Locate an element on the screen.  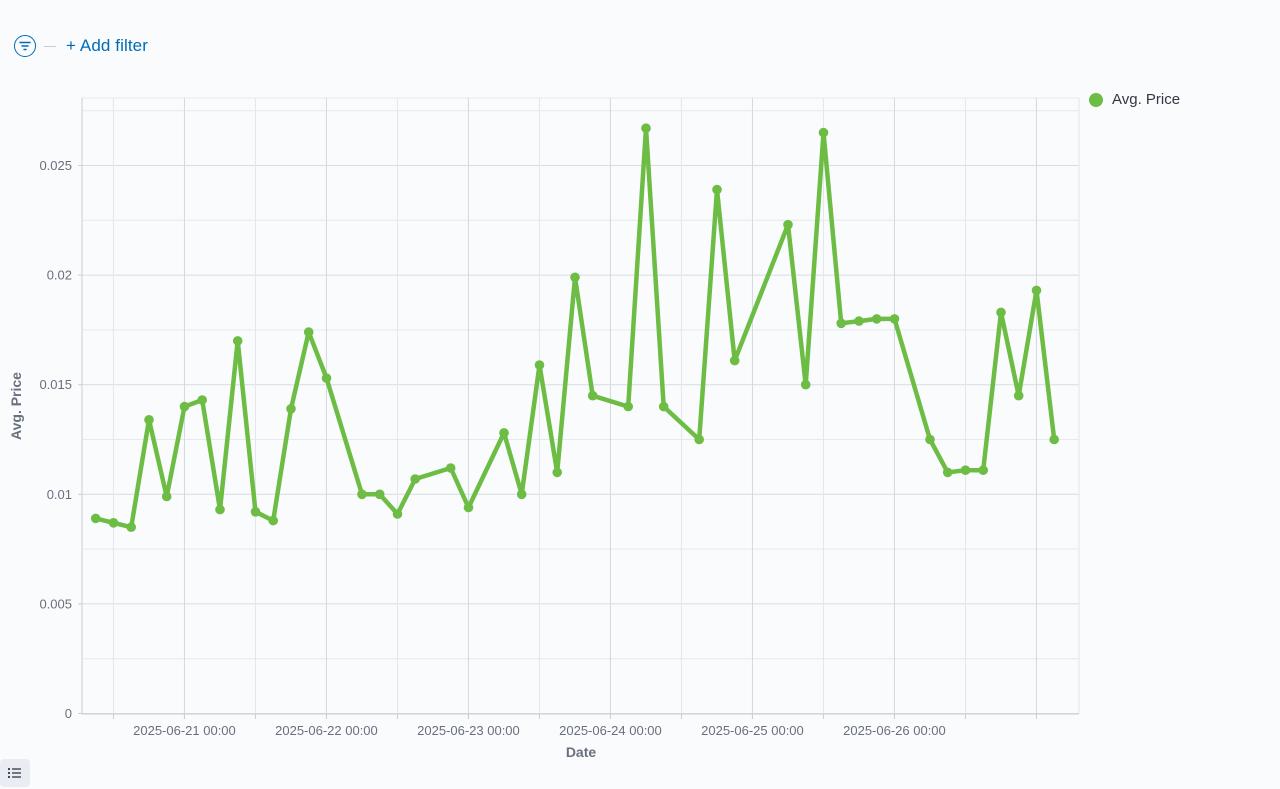
x-tick-label: 2025-06-25 00:00 is located at coordinates (752, 730).